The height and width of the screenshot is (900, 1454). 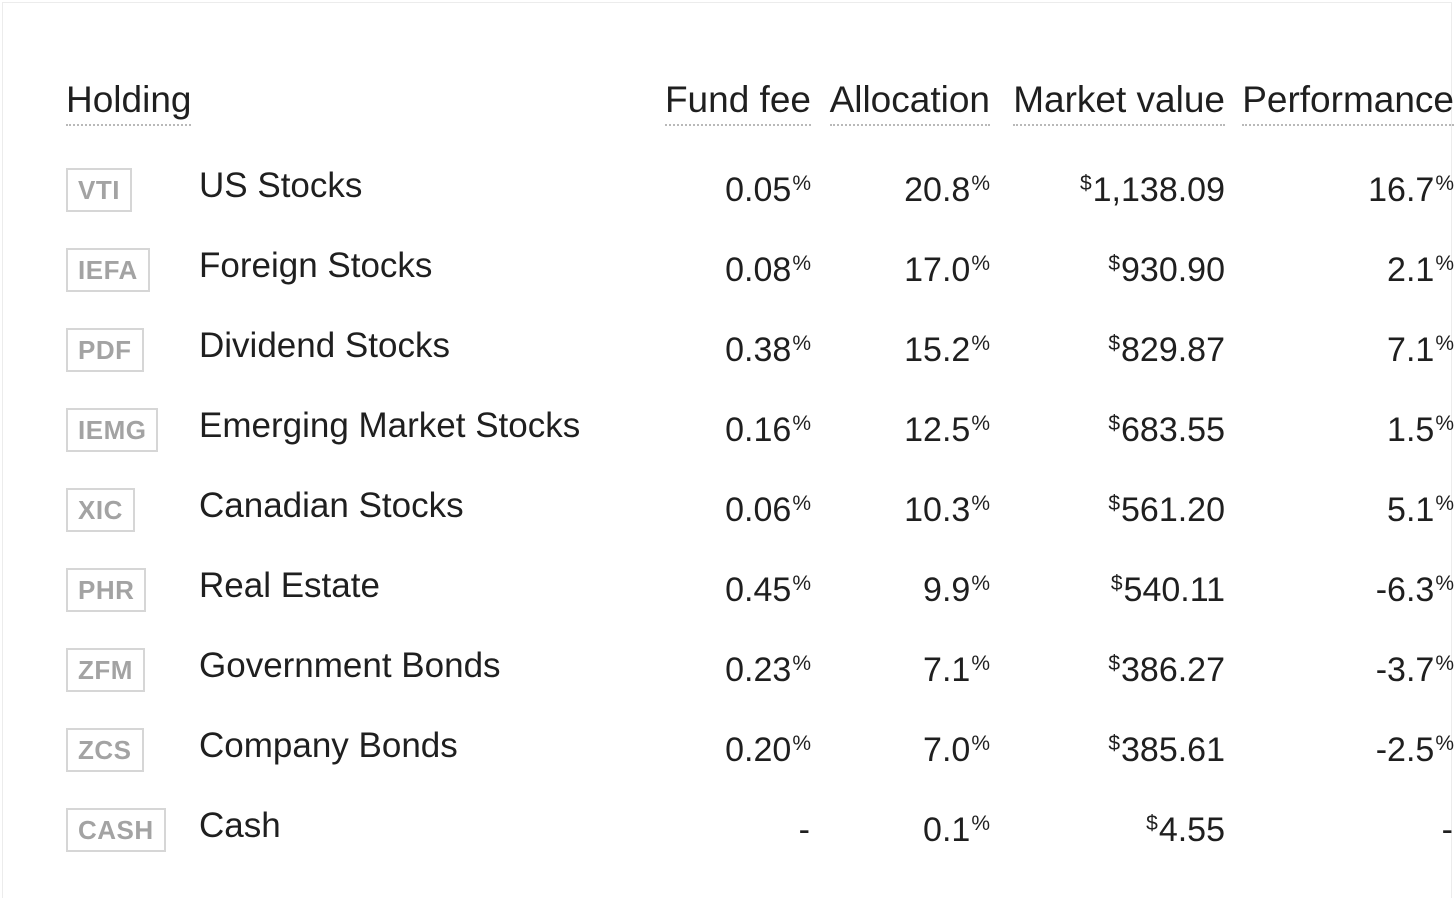 I want to click on performance-cell: -2.5%, so click(x=1339, y=750).